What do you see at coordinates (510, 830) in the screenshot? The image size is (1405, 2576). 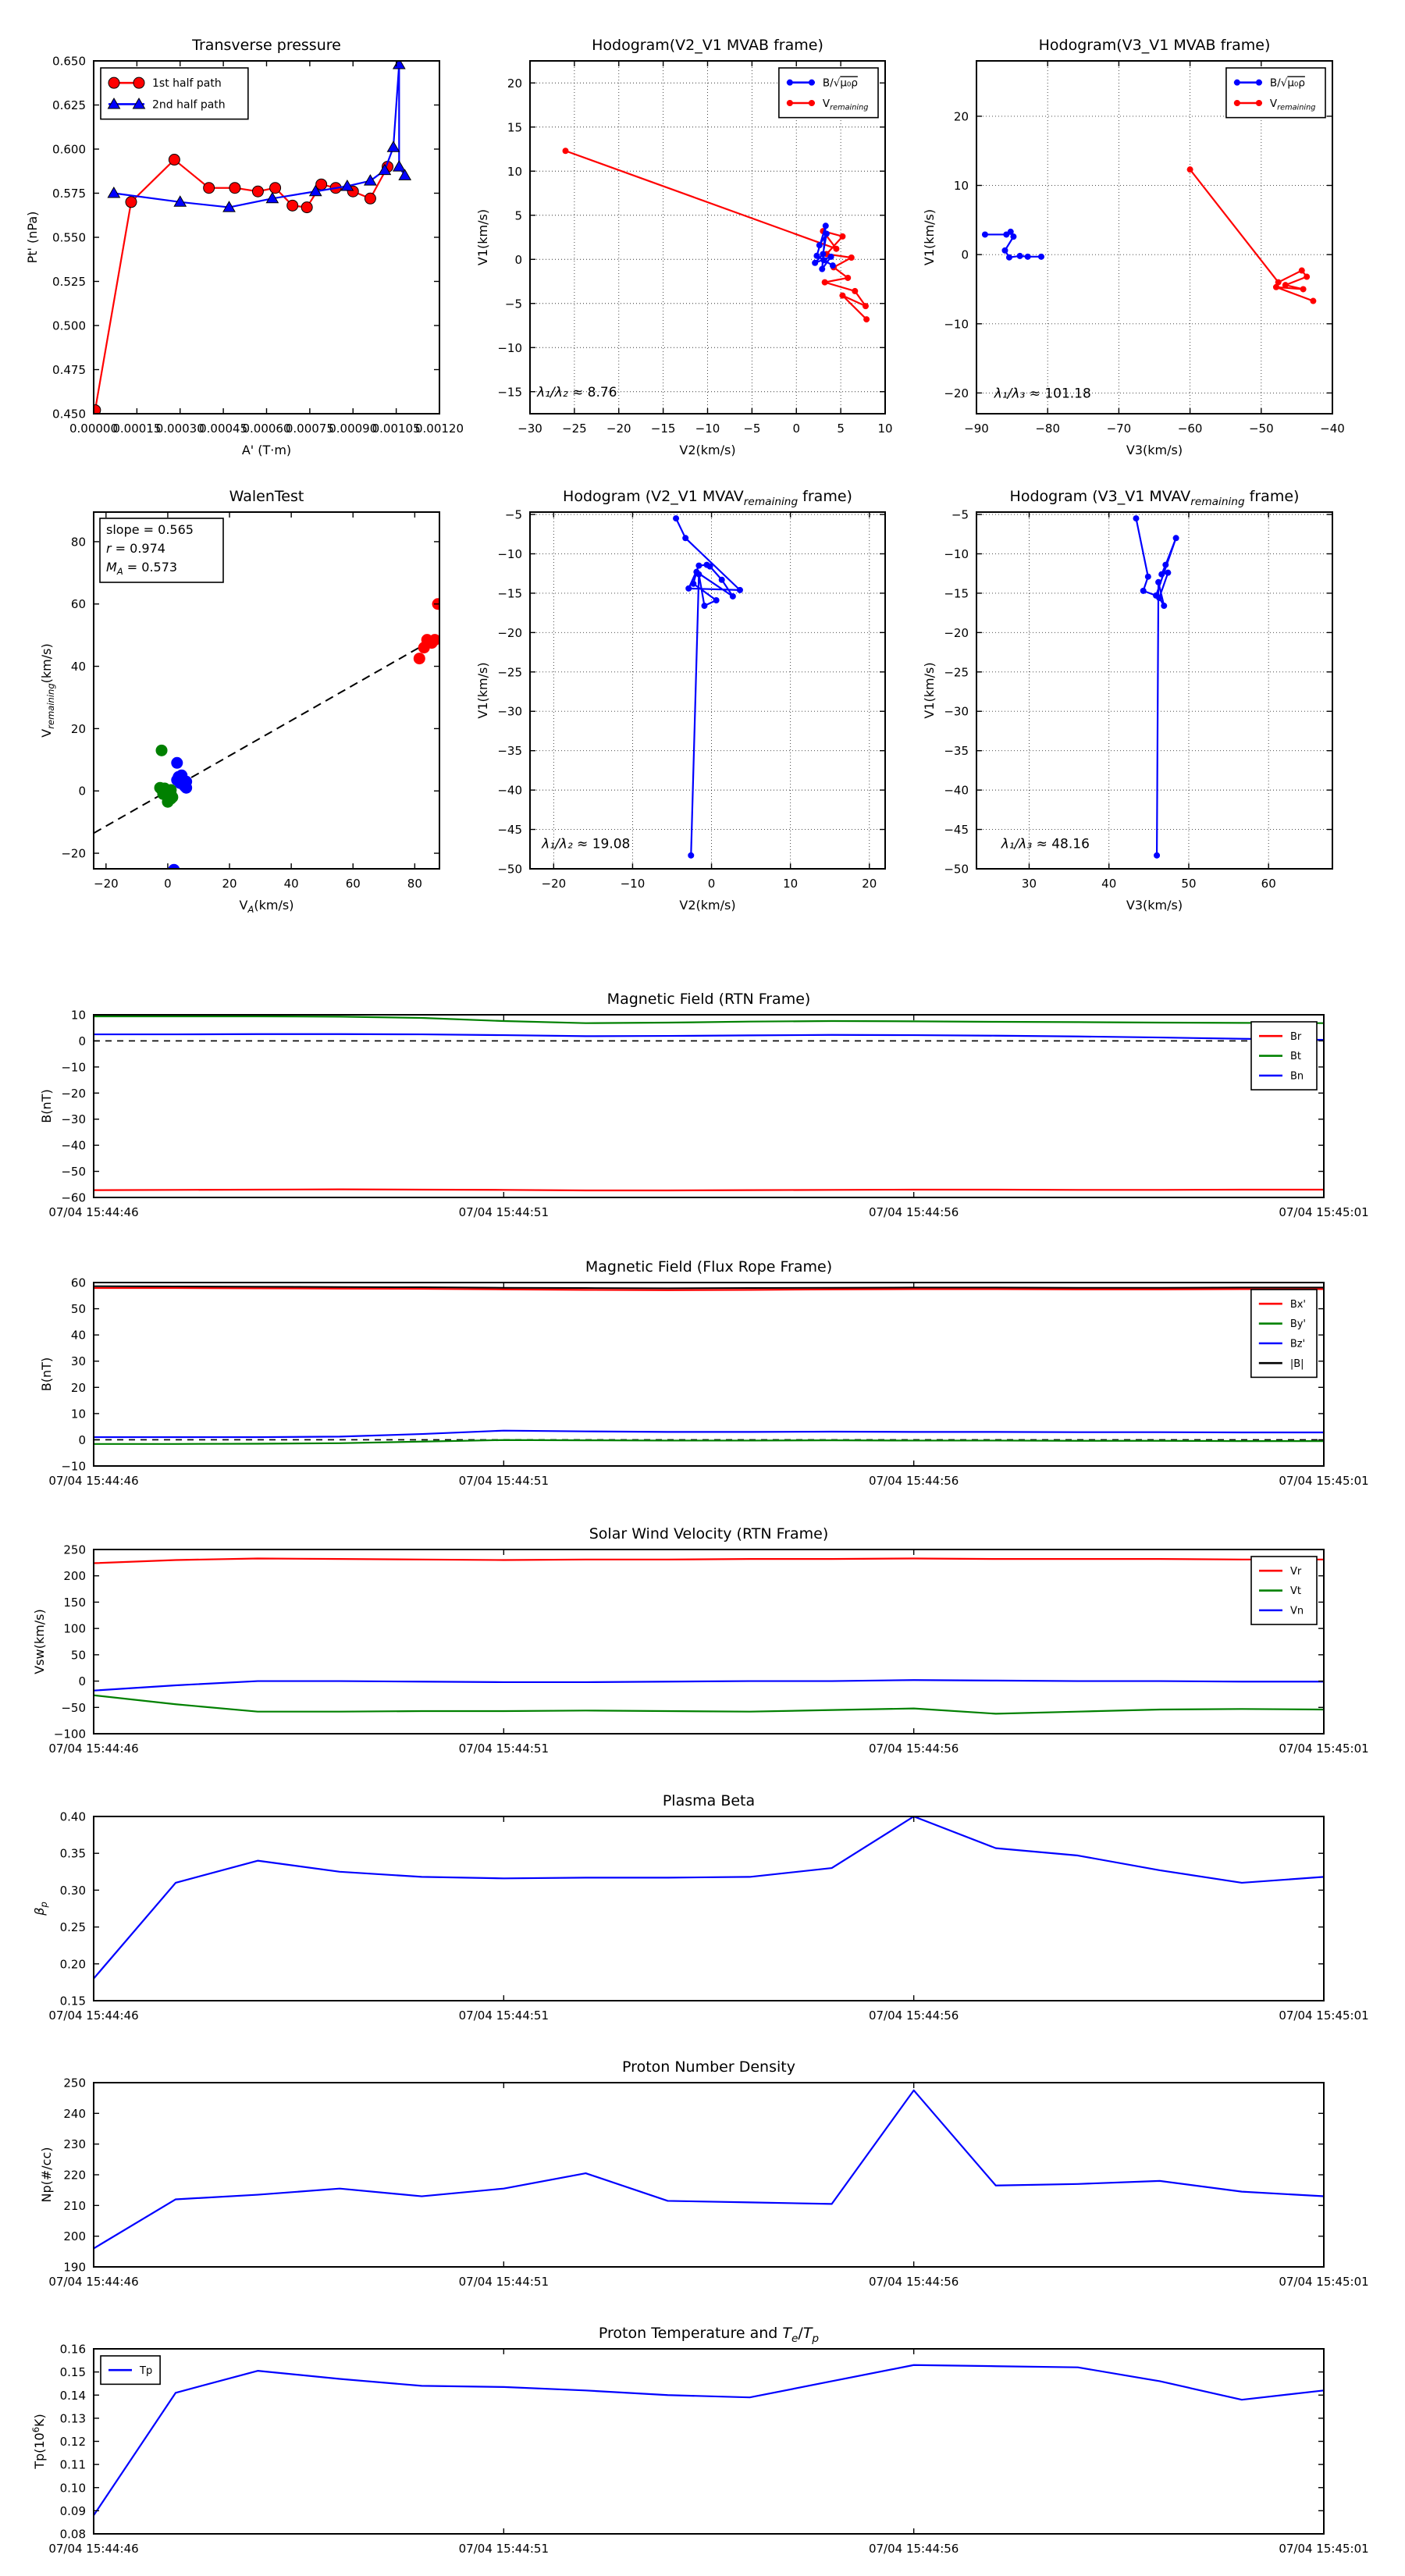 I see `y-tick-label: −45` at bounding box center [510, 830].